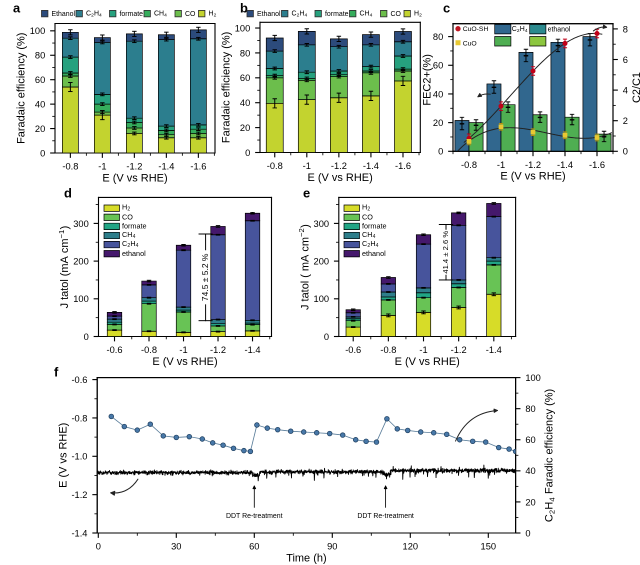 This screenshot has width=640, height=565. What do you see at coordinates (625, 29) in the screenshot?
I see `svg-text: 8` at bounding box center [625, 29].